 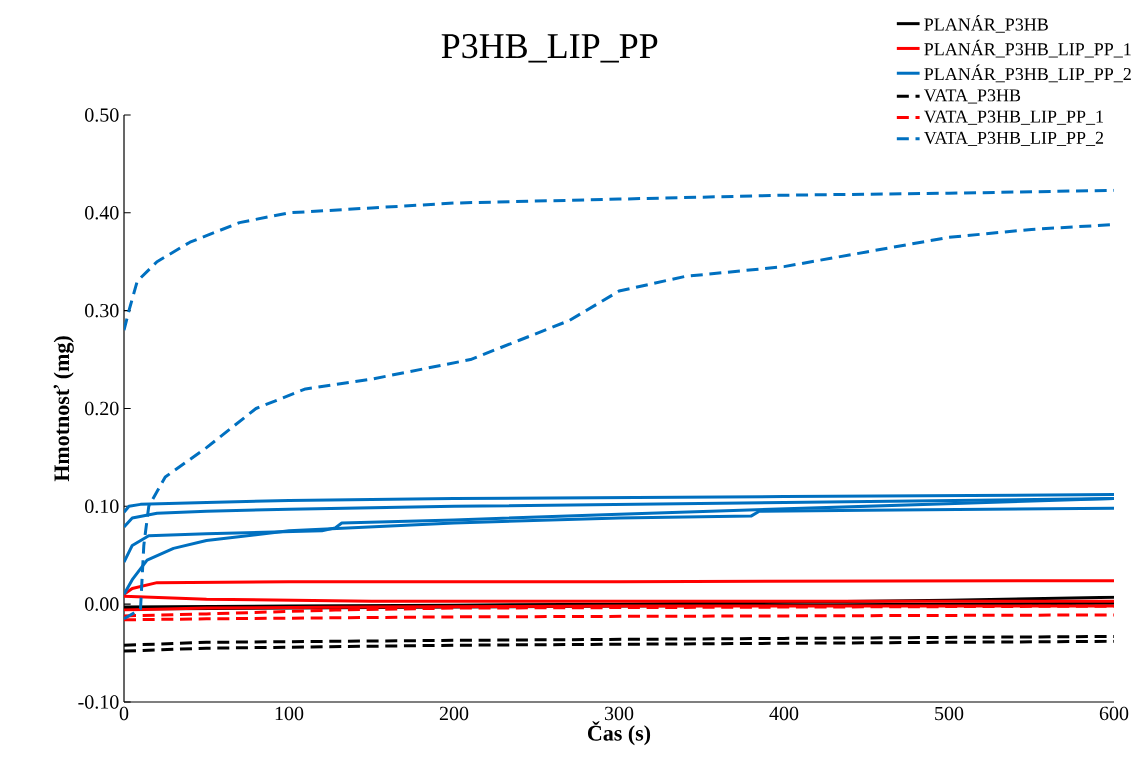 What do you see at coordinates (1027, 48) in the screenshot?
I see `legend-label: PLANÁR_P3HB_LIP_PP_1` at bounding box center [1027, 48].